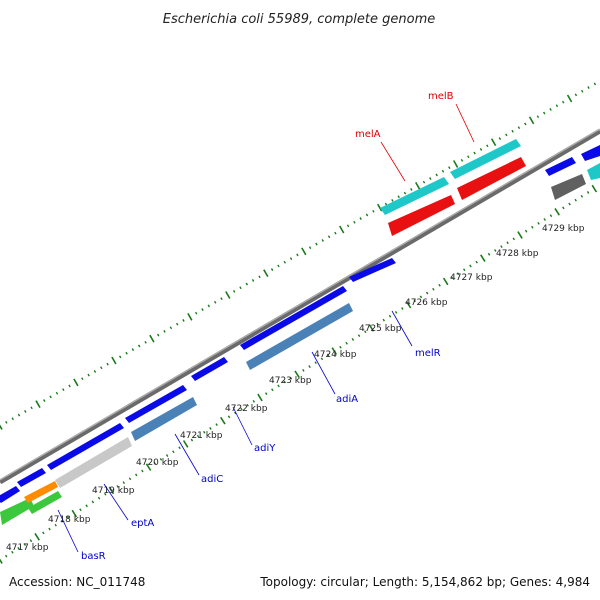  I want to click on scale-label: 4717 kbp, so click(27, 548).